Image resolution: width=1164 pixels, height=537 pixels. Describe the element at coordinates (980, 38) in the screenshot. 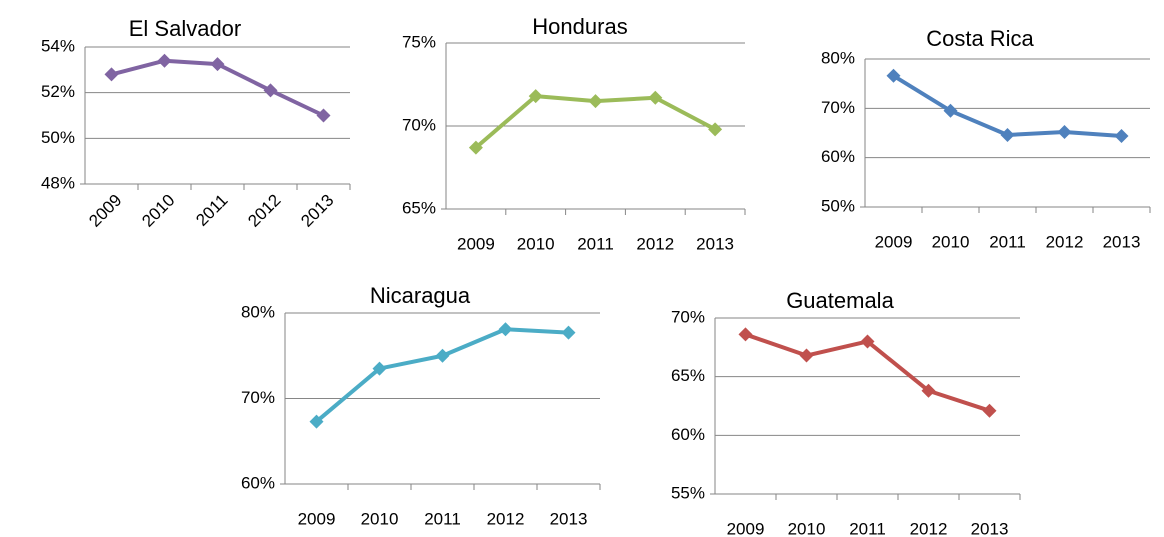

I see `chart-title: Costa Rica` at that location.